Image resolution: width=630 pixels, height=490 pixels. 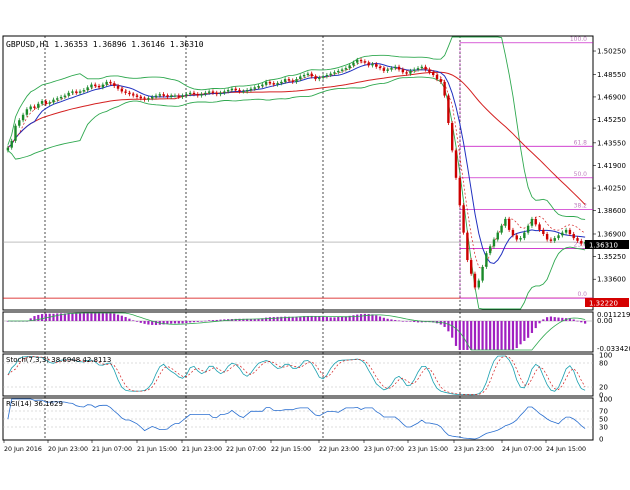 I want to click on stoch-label: Stoch(7,3,3) 38.6948 42.8113, so click(x=58, y=360).